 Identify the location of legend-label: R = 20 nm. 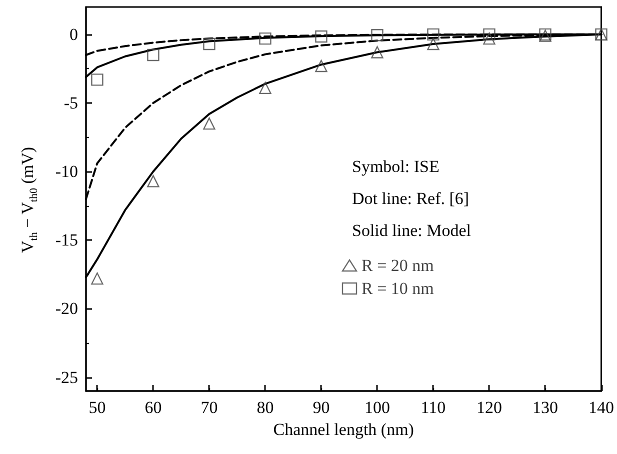
(398, 265).